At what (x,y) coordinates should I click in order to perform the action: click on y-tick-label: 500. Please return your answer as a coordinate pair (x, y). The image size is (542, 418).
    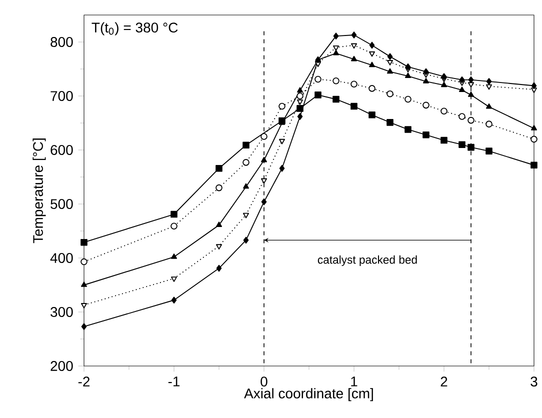
    Looking at the image, I should click on (61, 204).